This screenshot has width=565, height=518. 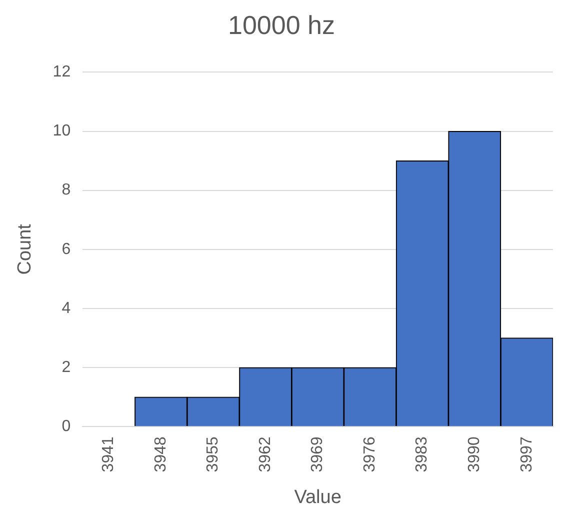 What do you see at coordinates (318, 497) in the screenshot?
I see `x-axis-title: Value` at bounding box center [318, 497].